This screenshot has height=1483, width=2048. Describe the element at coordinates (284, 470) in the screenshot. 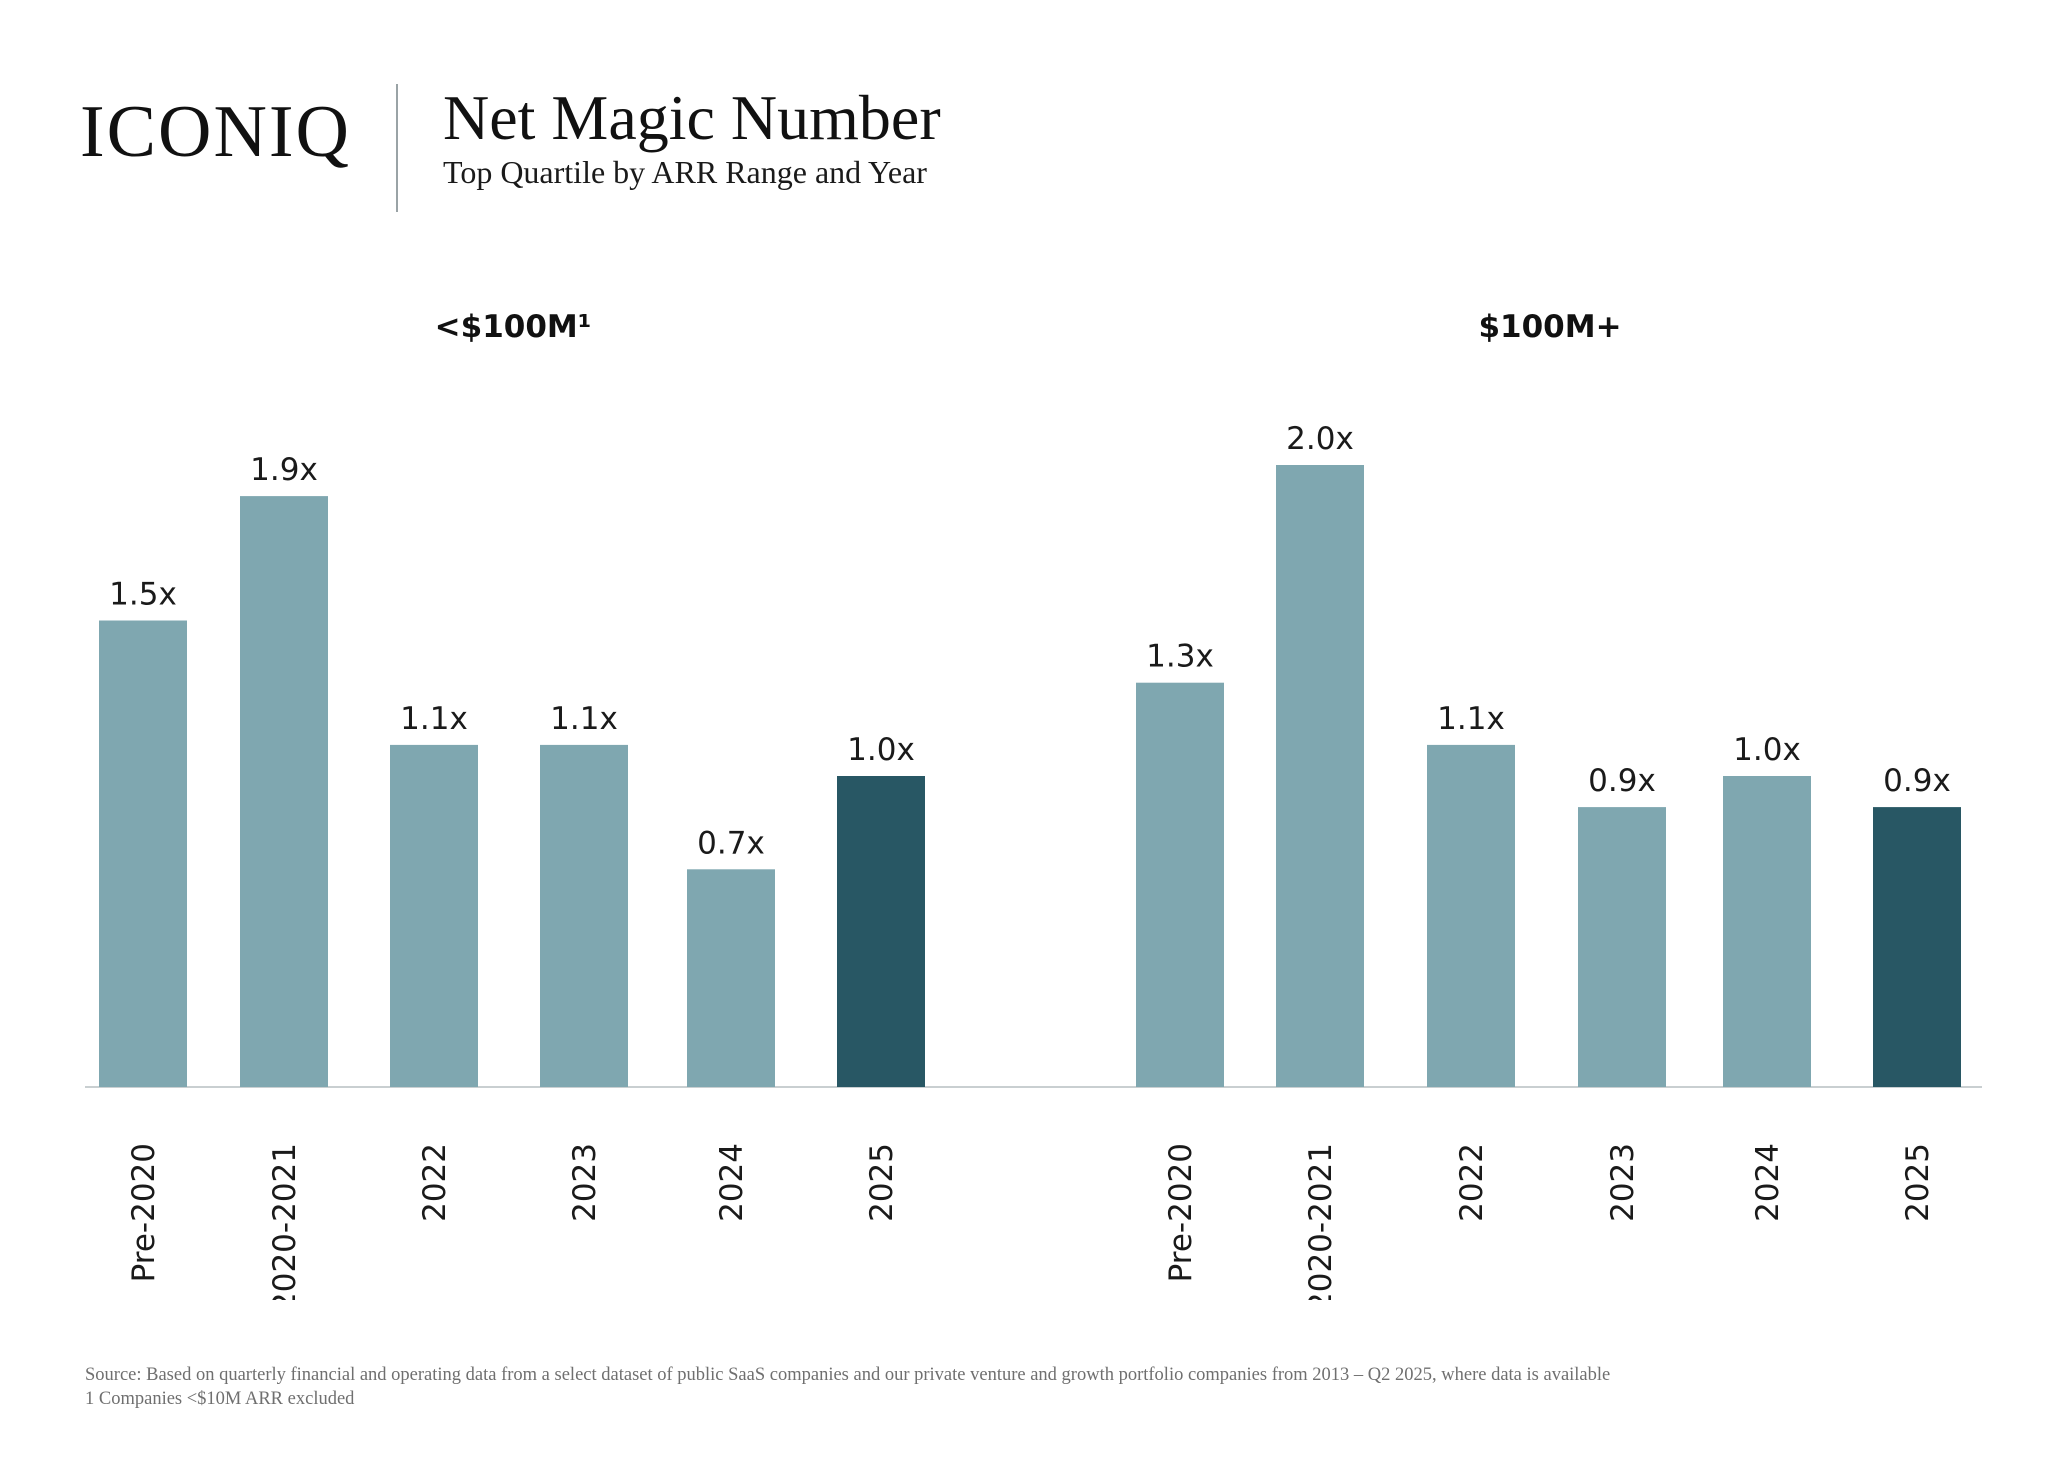

I see `data-label: 1.9x` at that location.